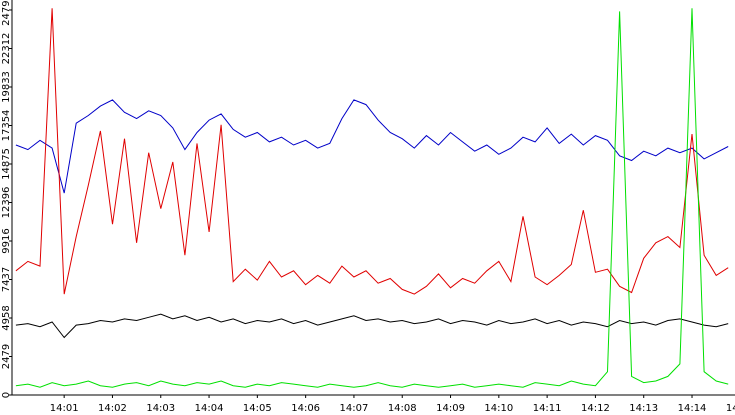 The height and width of the screenshot is (415, 735). I want to click on y-tick-label: 19833, so click(6, 87).